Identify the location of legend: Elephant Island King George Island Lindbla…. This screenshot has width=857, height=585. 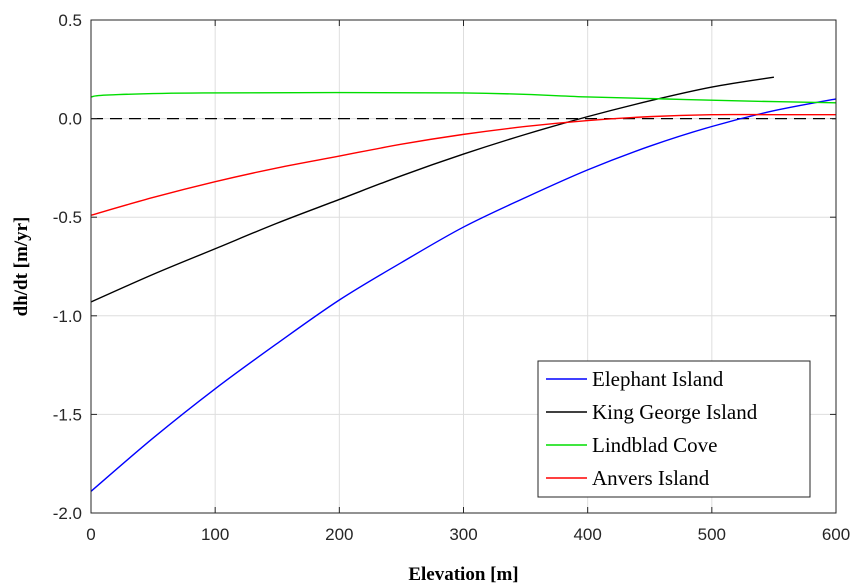
(674, 429).